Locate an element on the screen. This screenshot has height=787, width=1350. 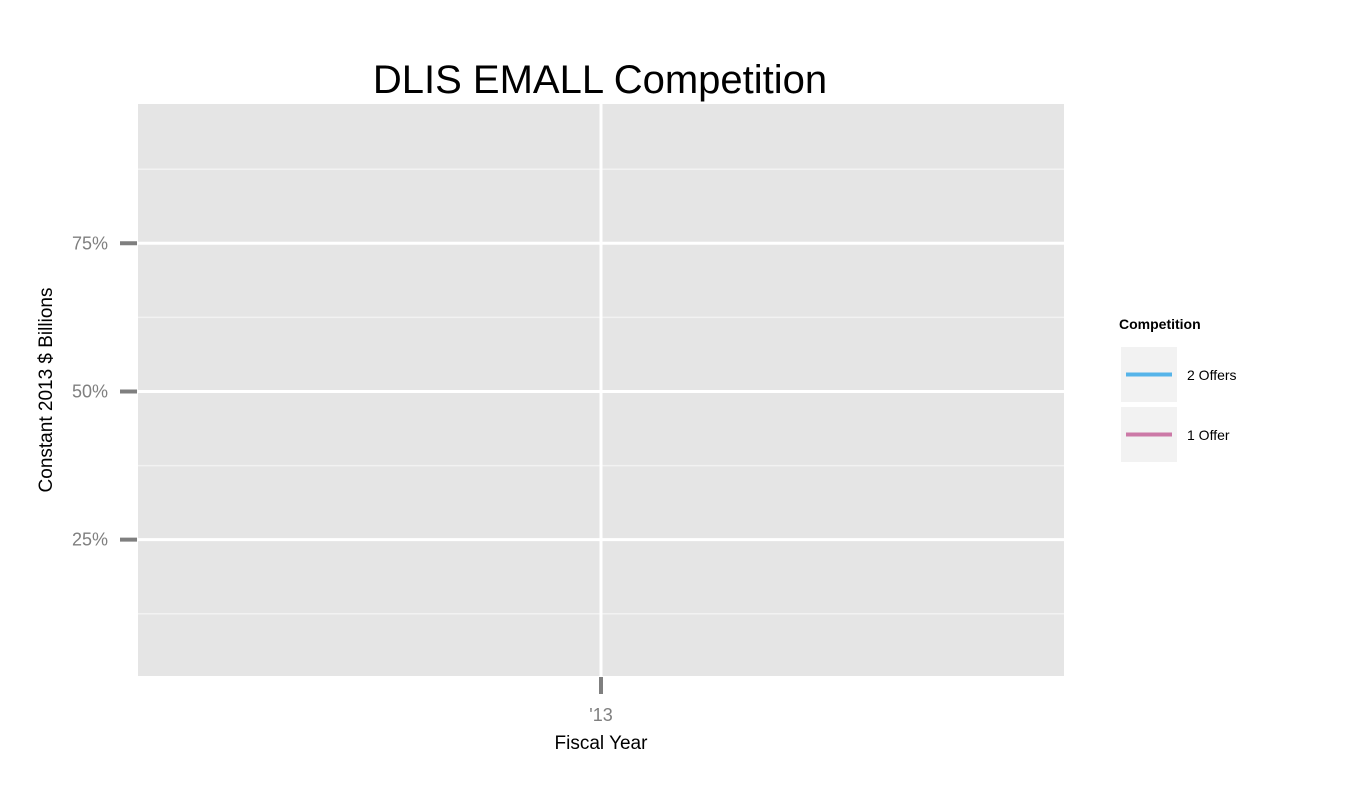
chart-title: DLIS EMALL Competition is located at coordinates (600, 80).